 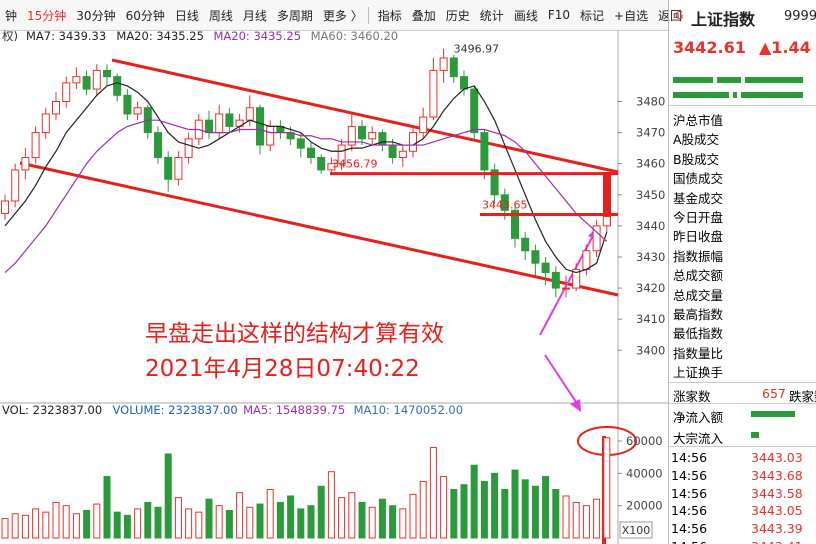 I want to click on change: ▲1.44, so click(x=785, y=47).